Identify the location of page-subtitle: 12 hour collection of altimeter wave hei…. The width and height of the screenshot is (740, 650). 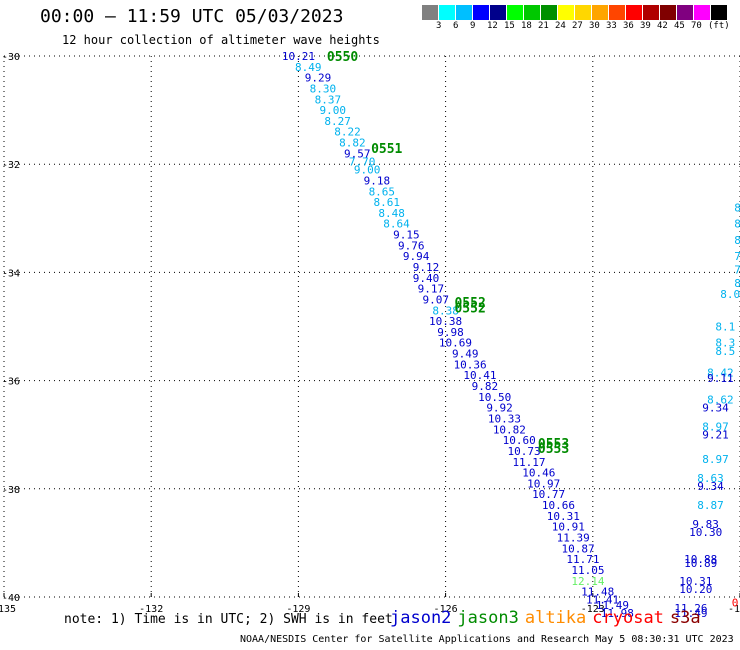
(221, 40).